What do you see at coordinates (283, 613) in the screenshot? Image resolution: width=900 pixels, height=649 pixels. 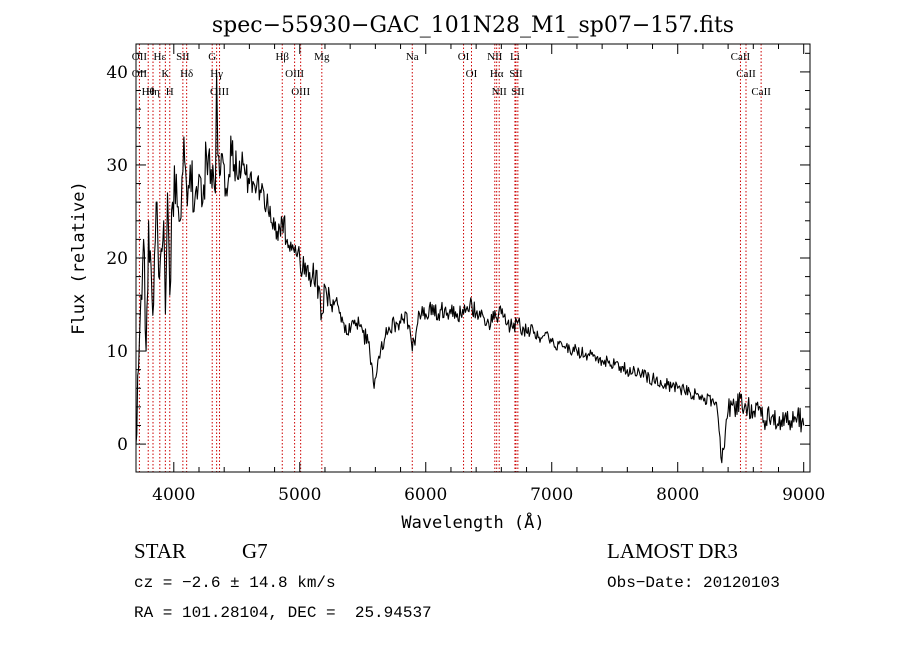 I see `coordinates: RA = 101.28104, DEC = 25.94537` at bounding box center [283, 613].